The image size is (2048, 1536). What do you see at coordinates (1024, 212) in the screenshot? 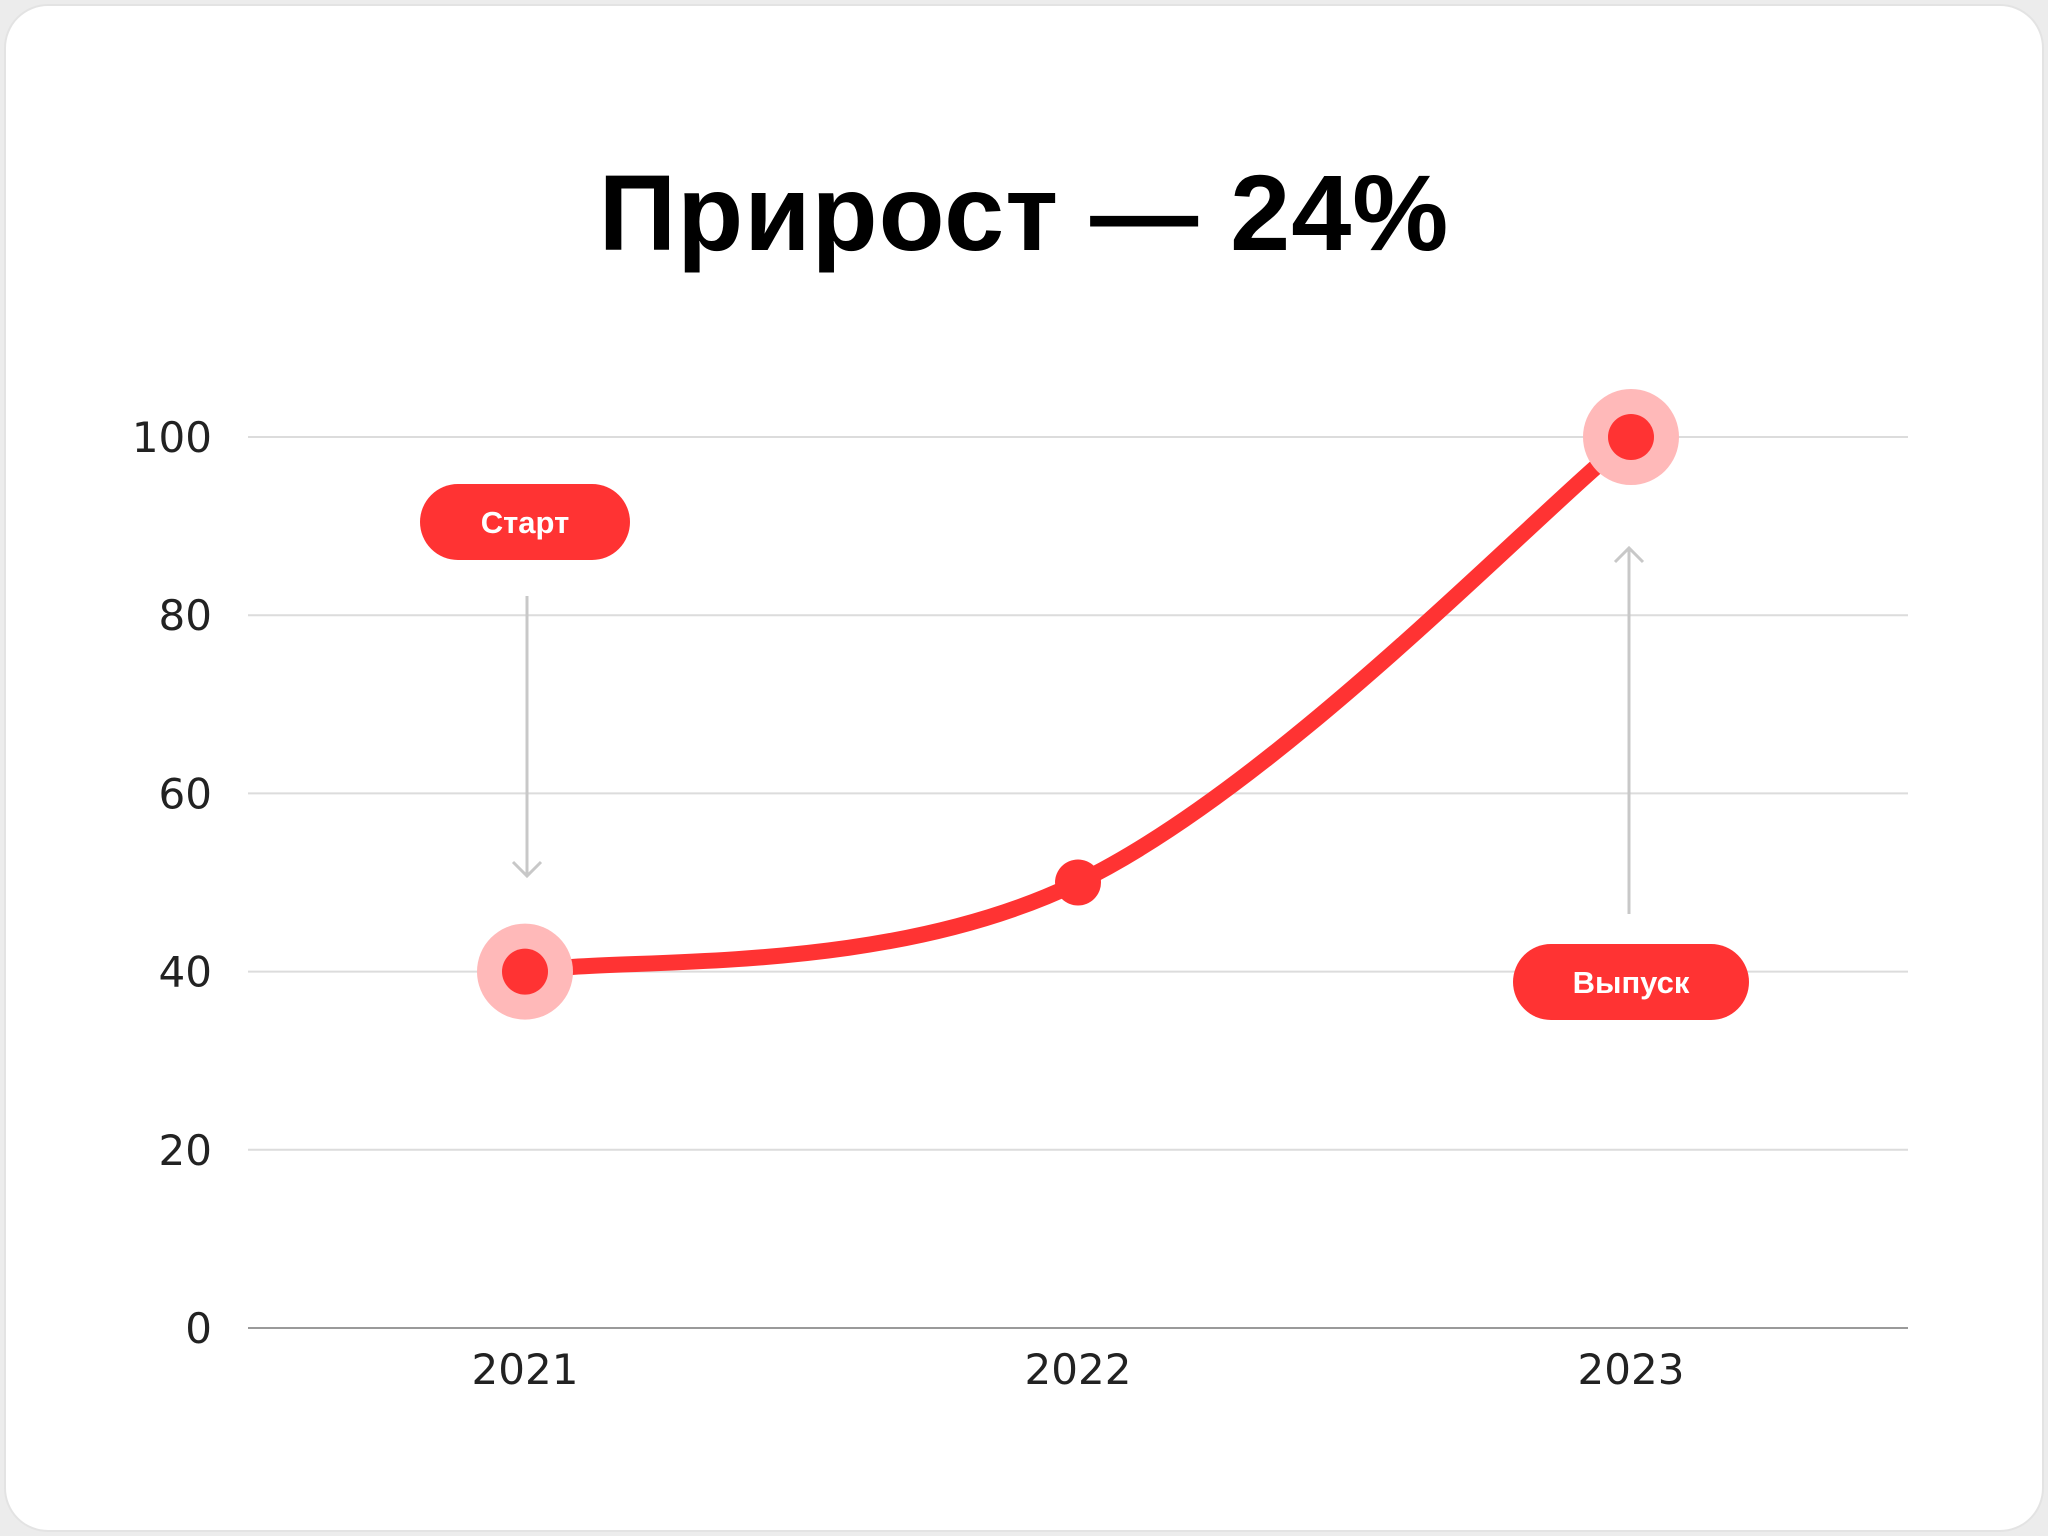
I see `chart-title: Прирост — 24%` at bounding box center [1024, 212].